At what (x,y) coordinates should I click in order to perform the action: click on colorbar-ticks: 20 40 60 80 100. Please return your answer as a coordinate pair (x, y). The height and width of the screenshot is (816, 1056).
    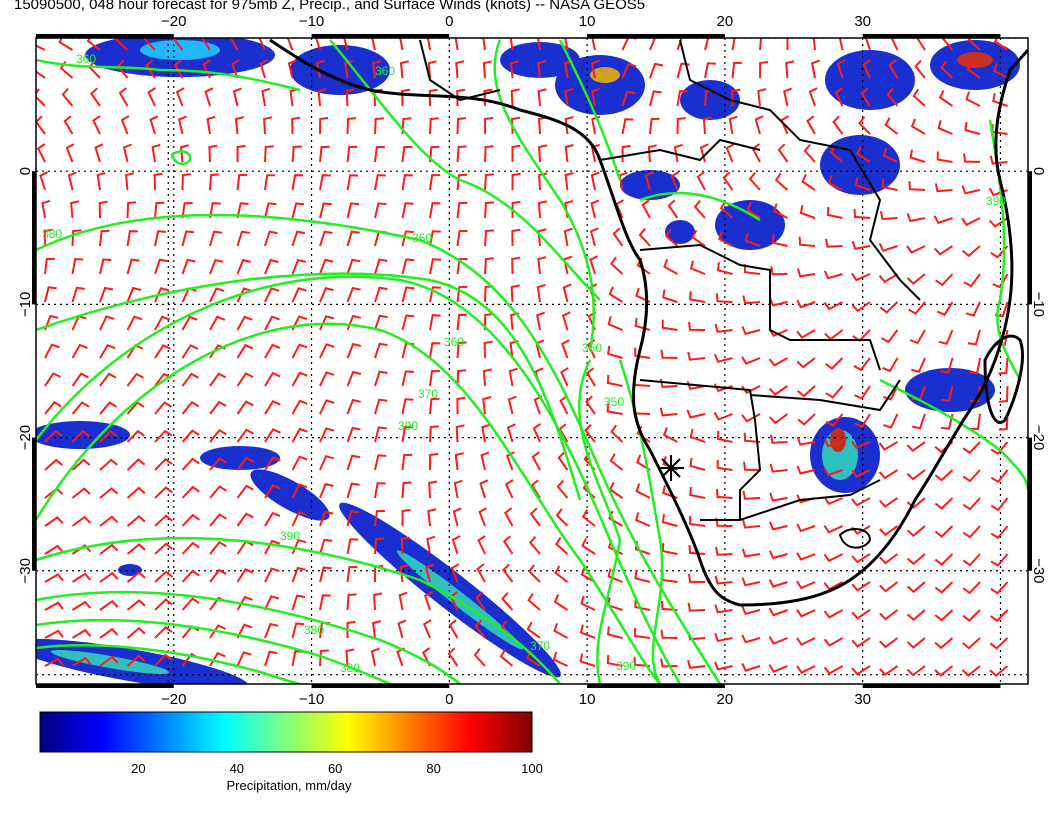
    Looking at the image, I should click on (337, 768).